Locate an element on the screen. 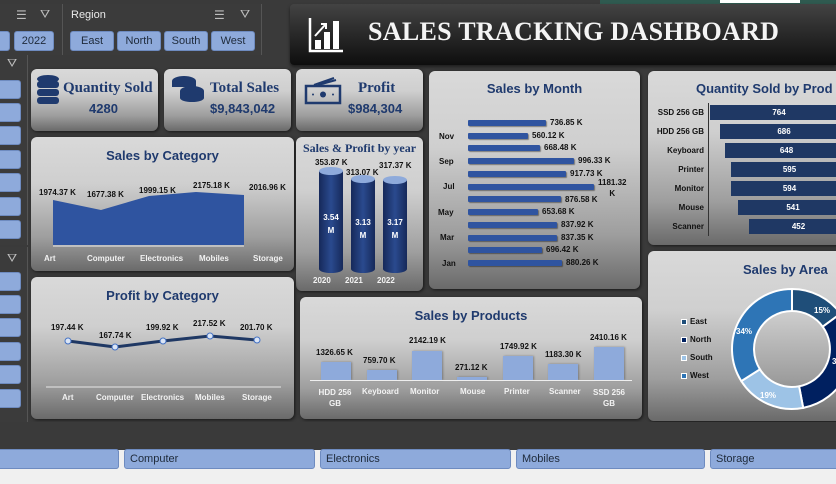  kpi-card-profit: Profit $984,304 is located at coordinates (359, 100).